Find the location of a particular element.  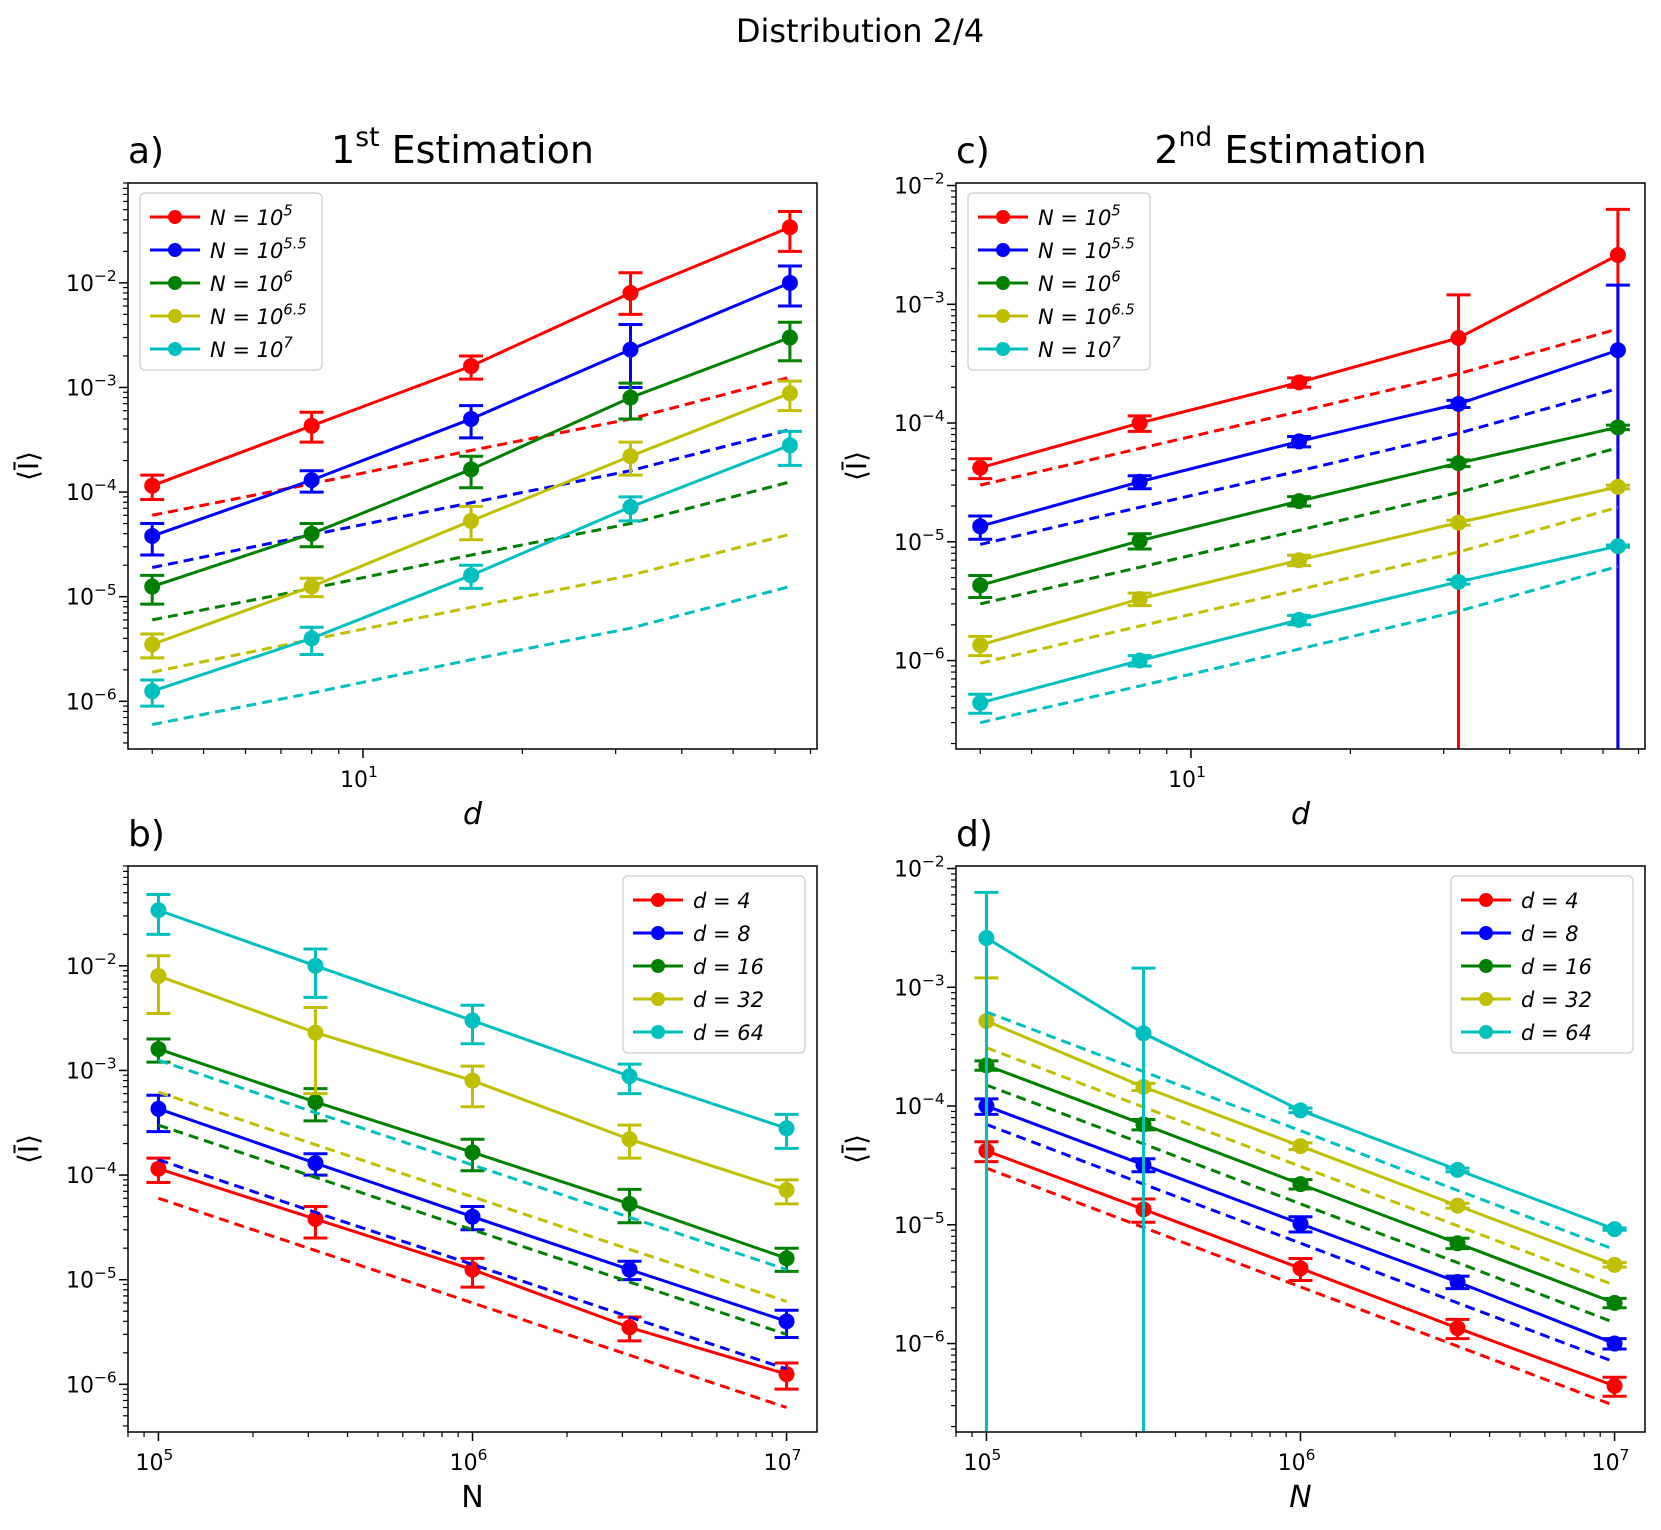

legend: d = 4 d = 8 d = 16 d = 32 d = 64 is located at coordinates (714, 964).